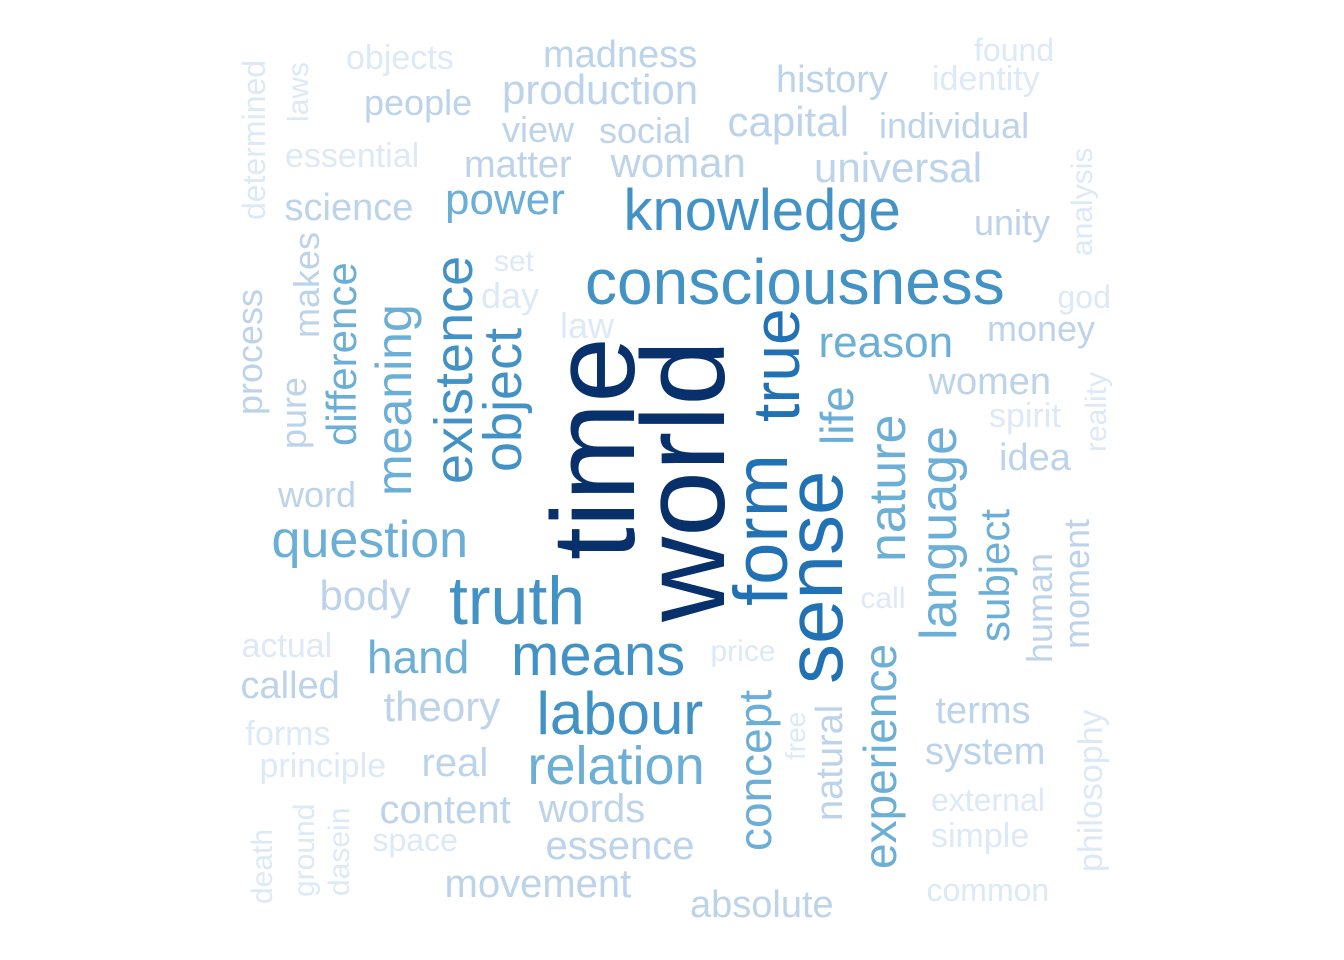 The width and height of the screenshot is (1344, 960). What do you see at coordinates (1096, 411) in the screenshot?
I see `word-reality: reality` at bounding box center [1096, 411].